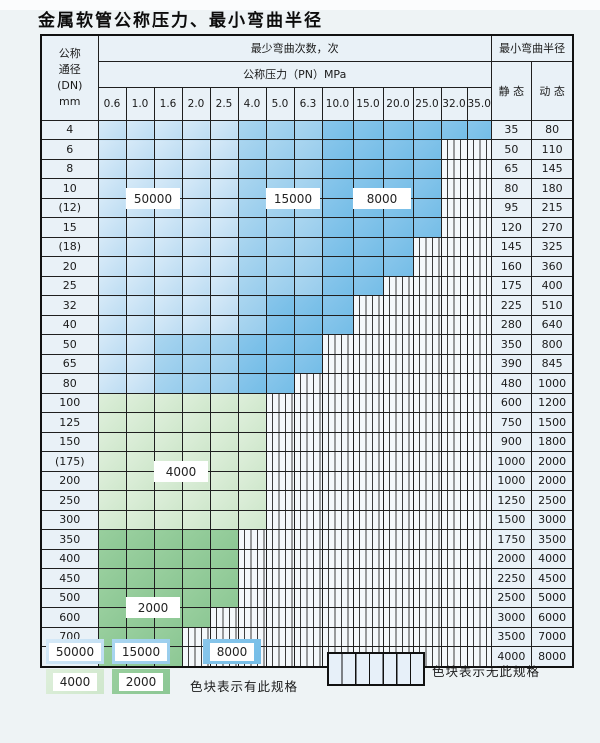  I want to click on legend-swatch-2000: 2000, so click(141, 681).